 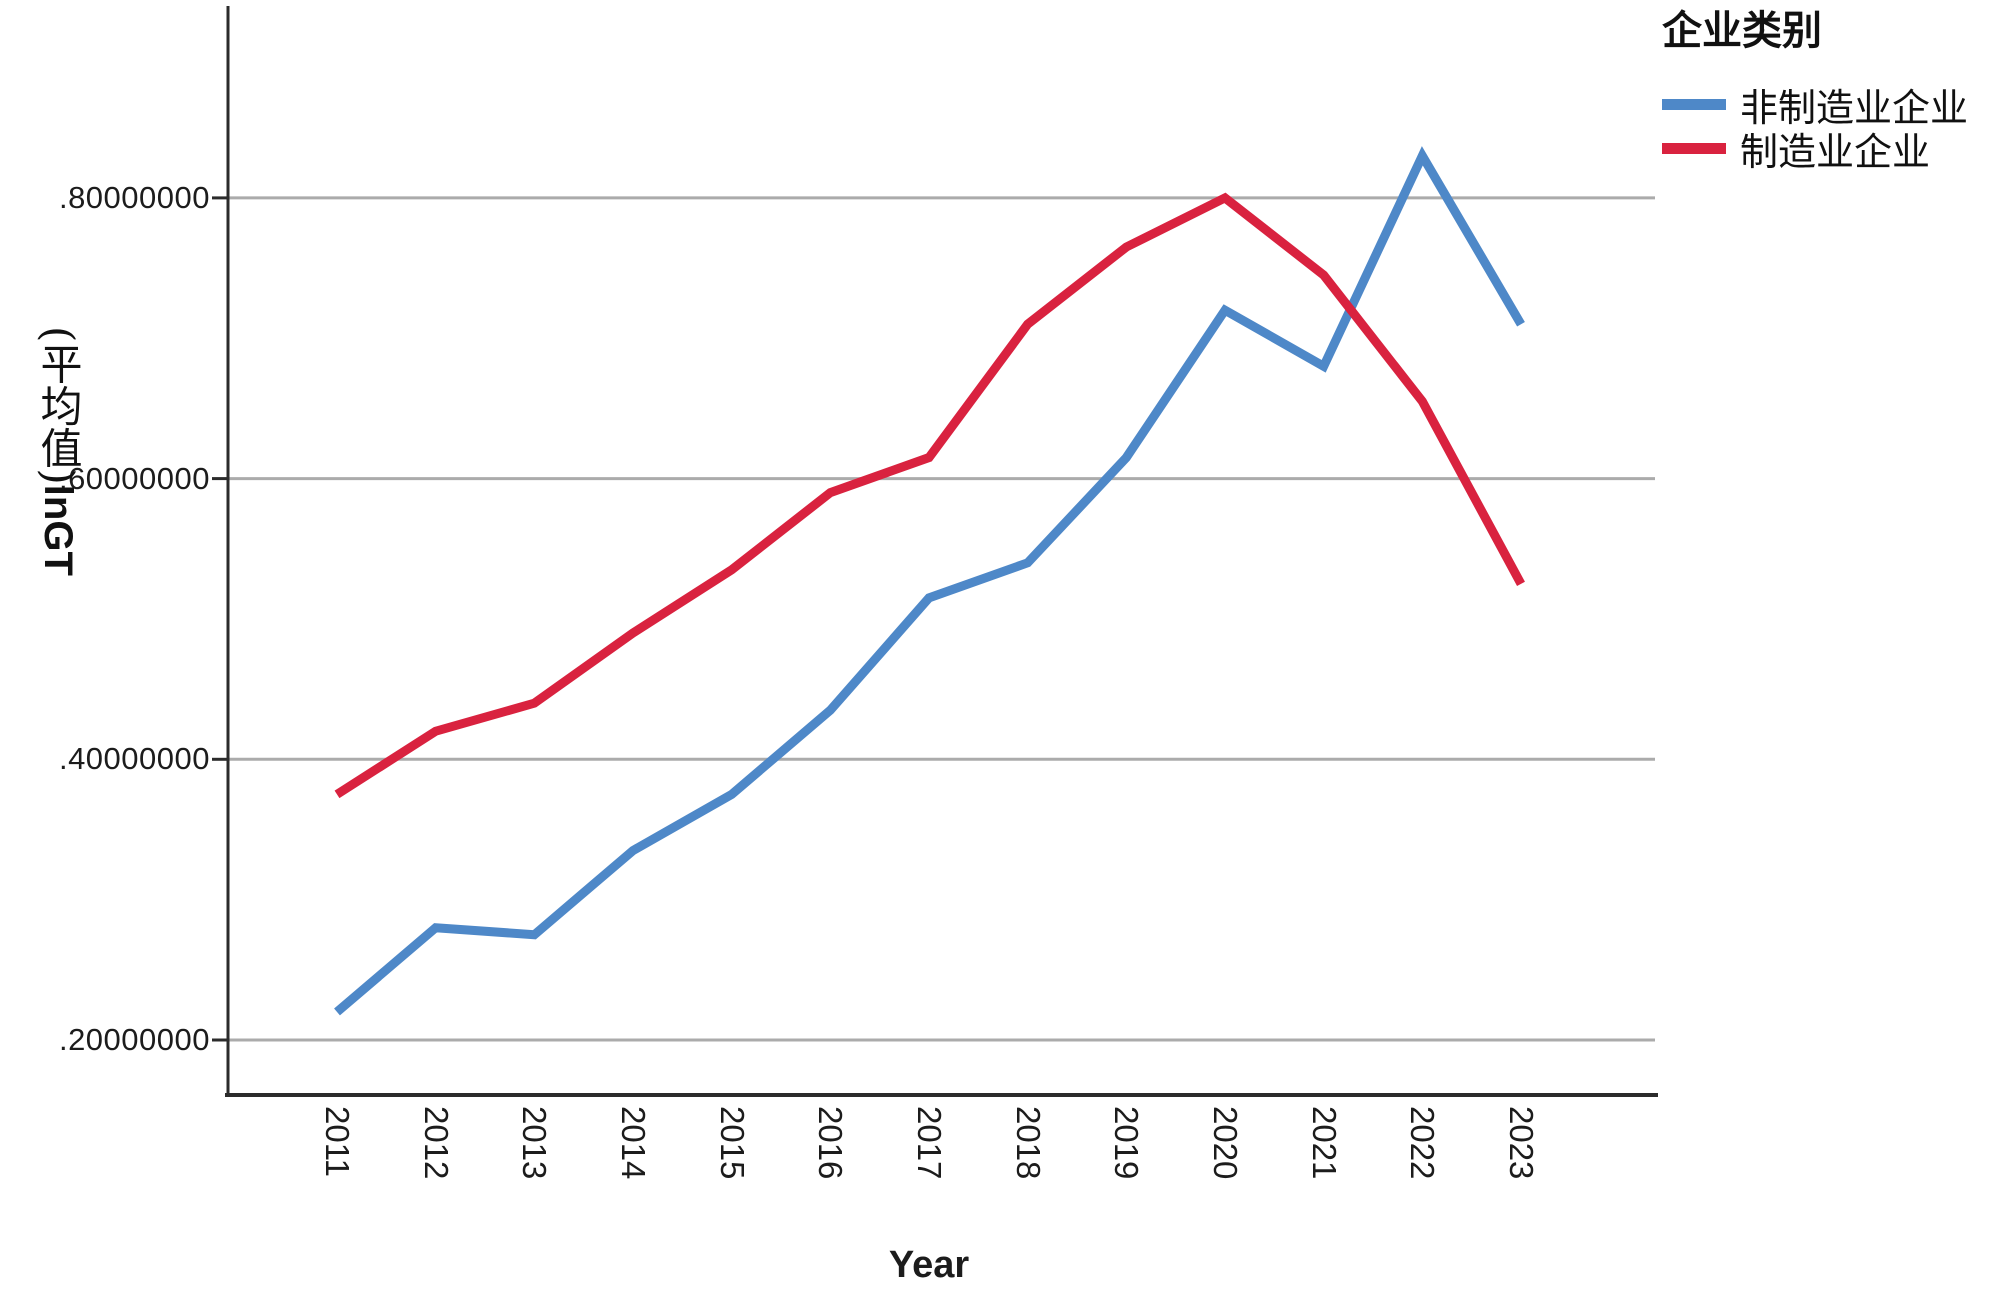 What do you see at coordinates (1028, 1143) in the screenshot?
I see `x-tick-label: 2018` at bounding box center [1028, 1143].